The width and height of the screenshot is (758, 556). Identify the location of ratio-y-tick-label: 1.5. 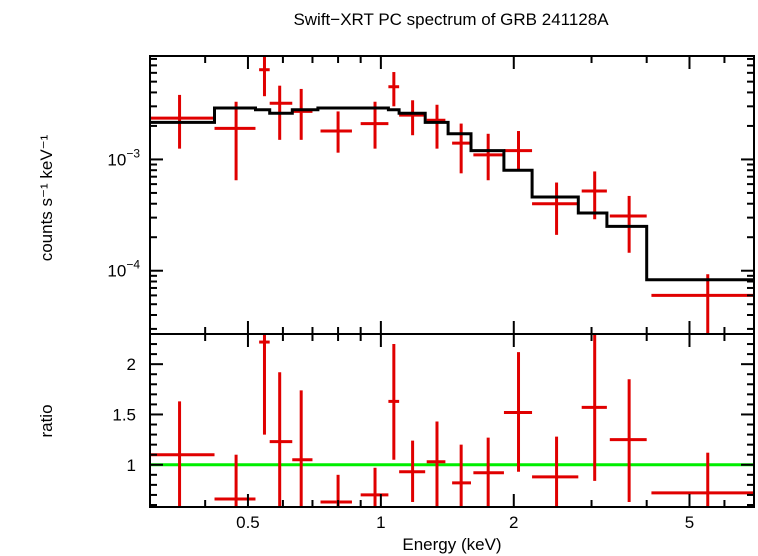
(124, 414).